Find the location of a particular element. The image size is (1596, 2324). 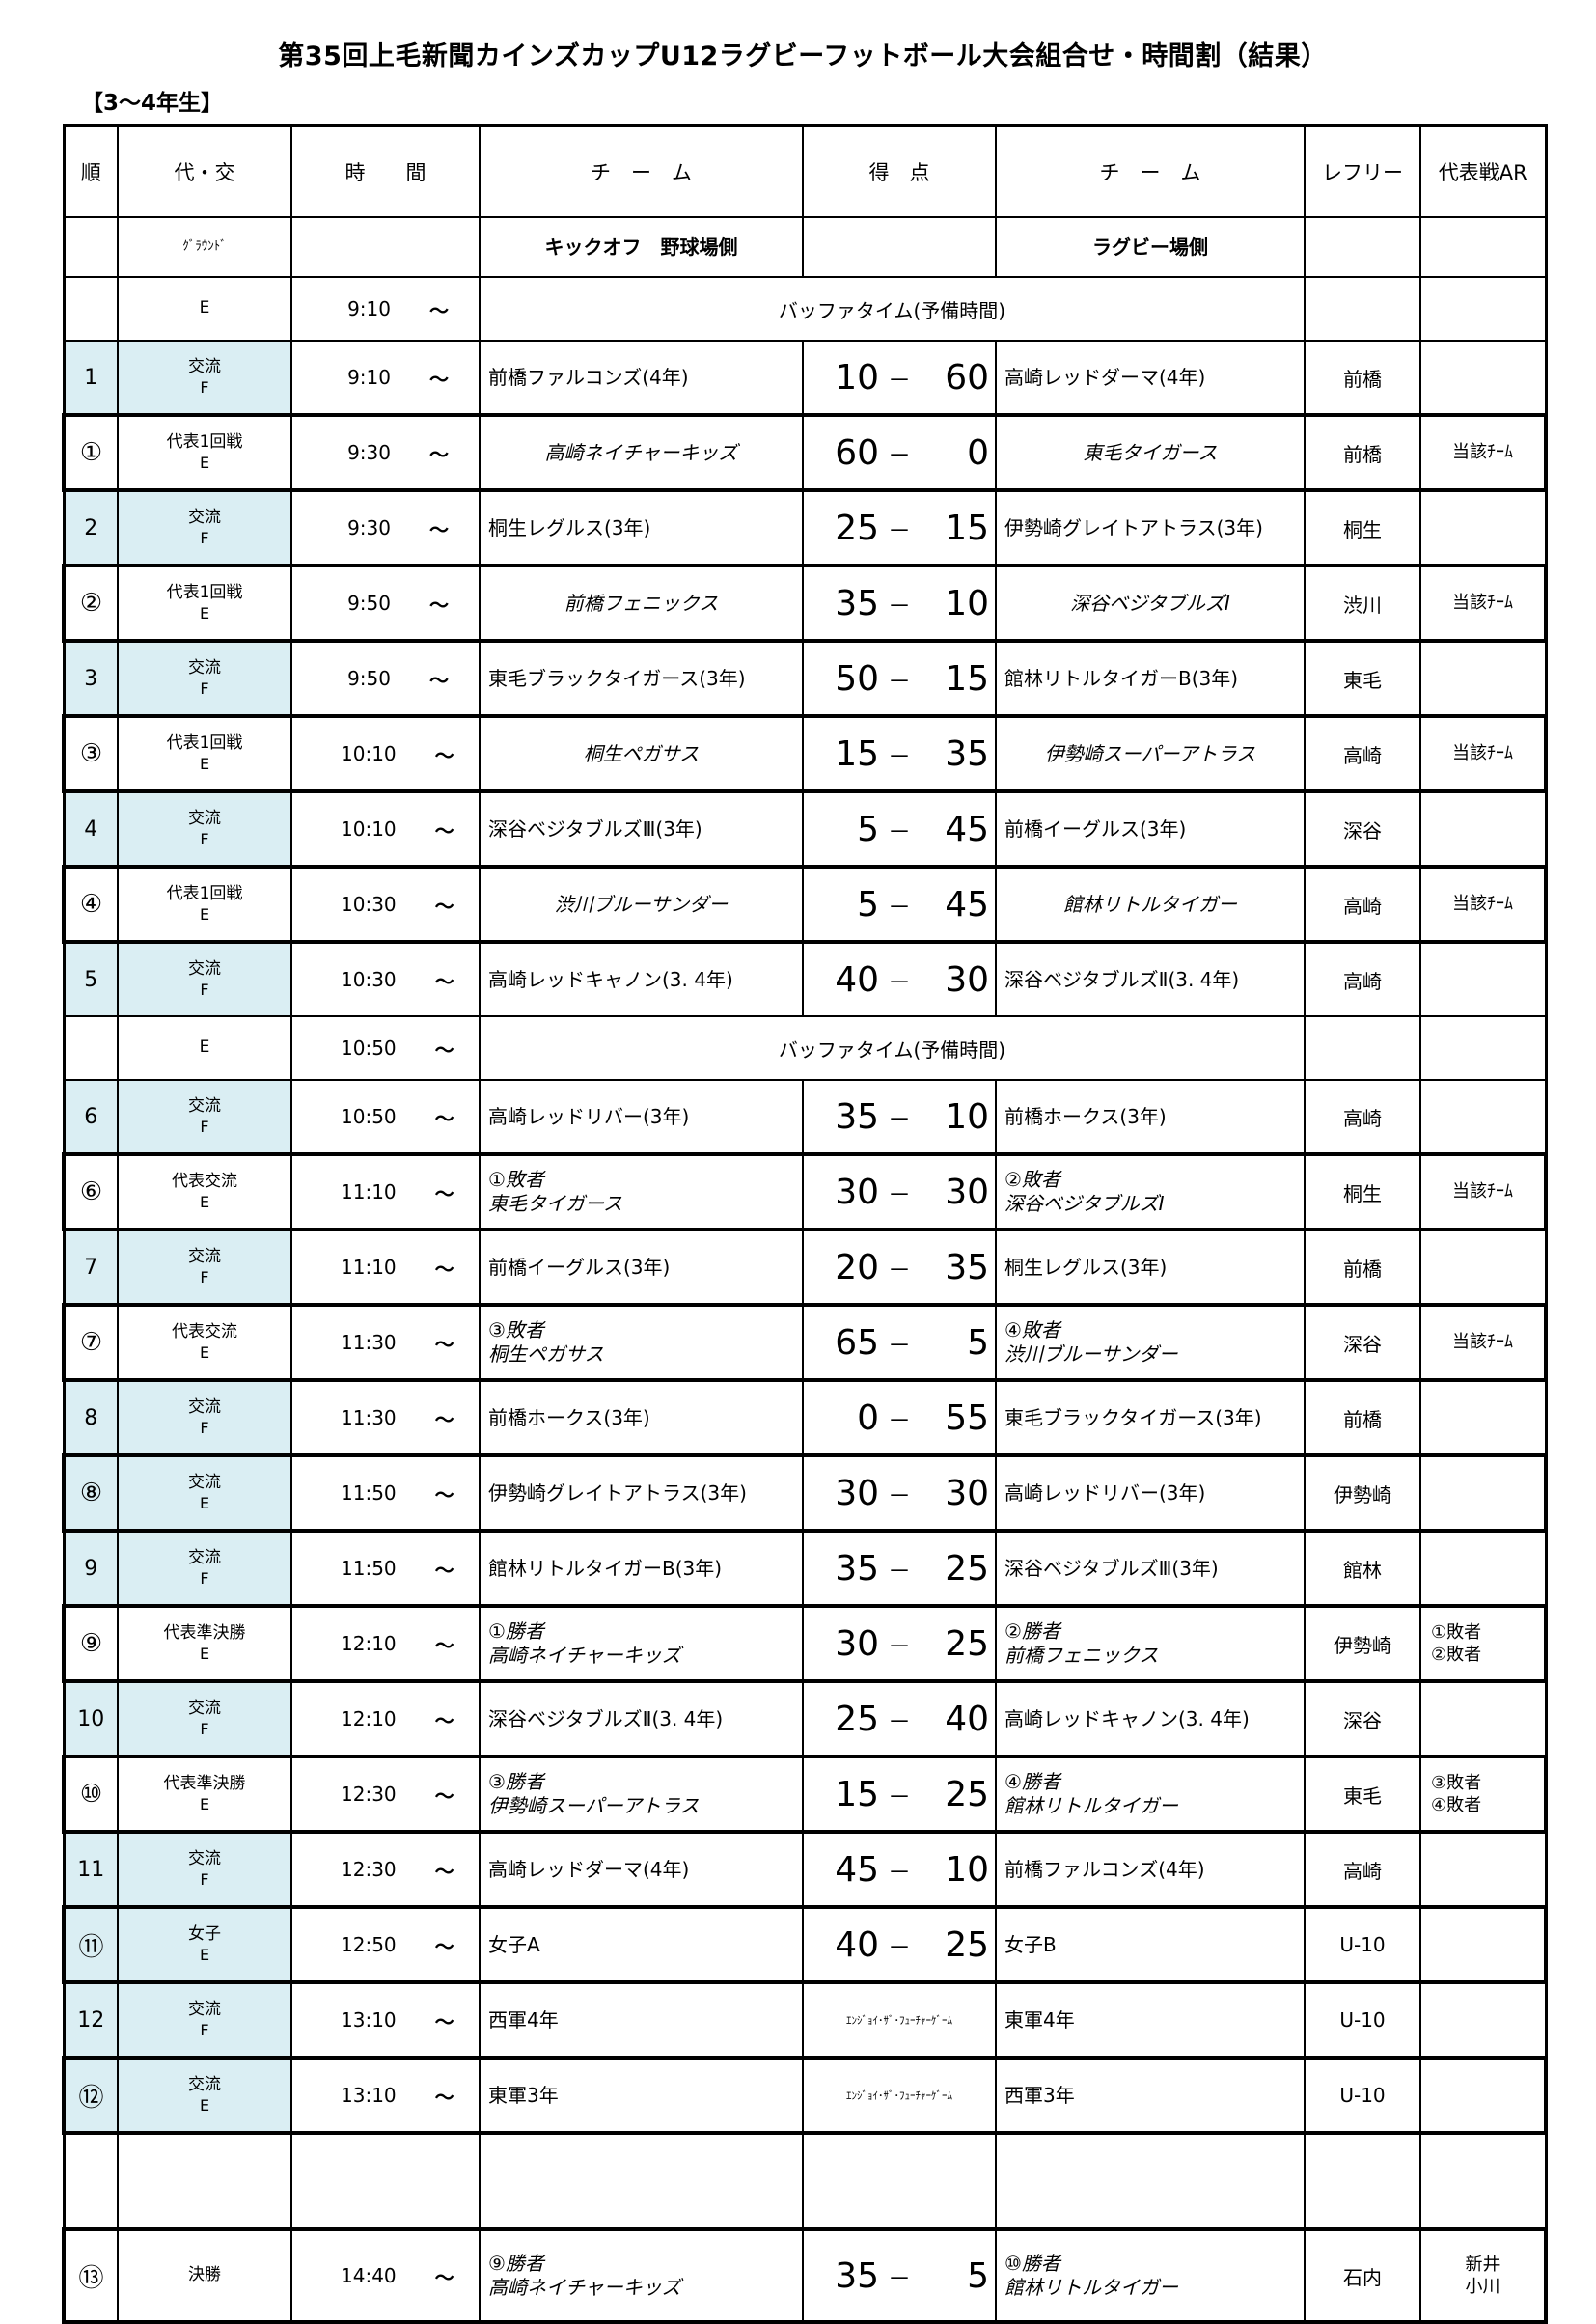

ar-cell: 当該ﾁｰﾑ is located at coordinates (1484, 904).